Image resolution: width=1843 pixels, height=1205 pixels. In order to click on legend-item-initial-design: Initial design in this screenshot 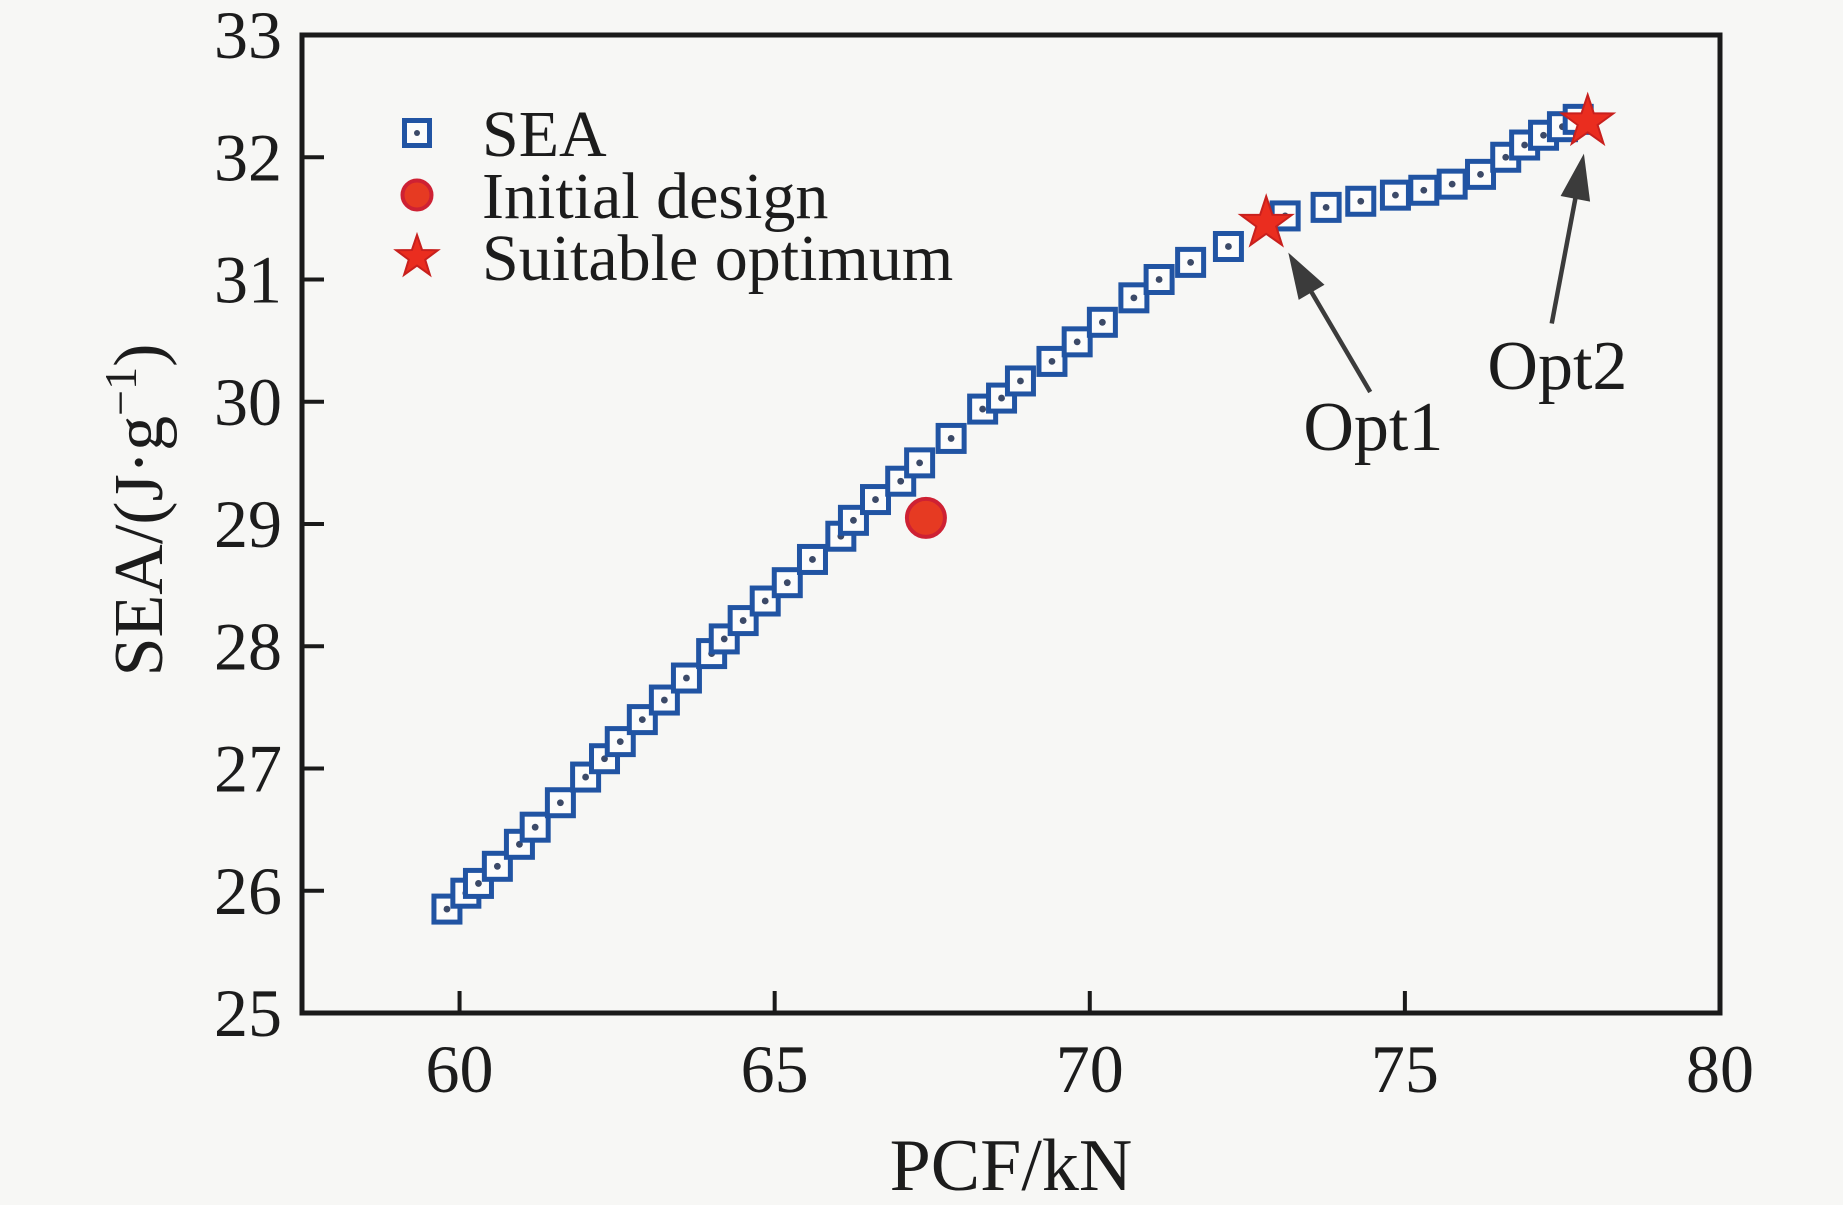, I will do `click(614, 196)`.